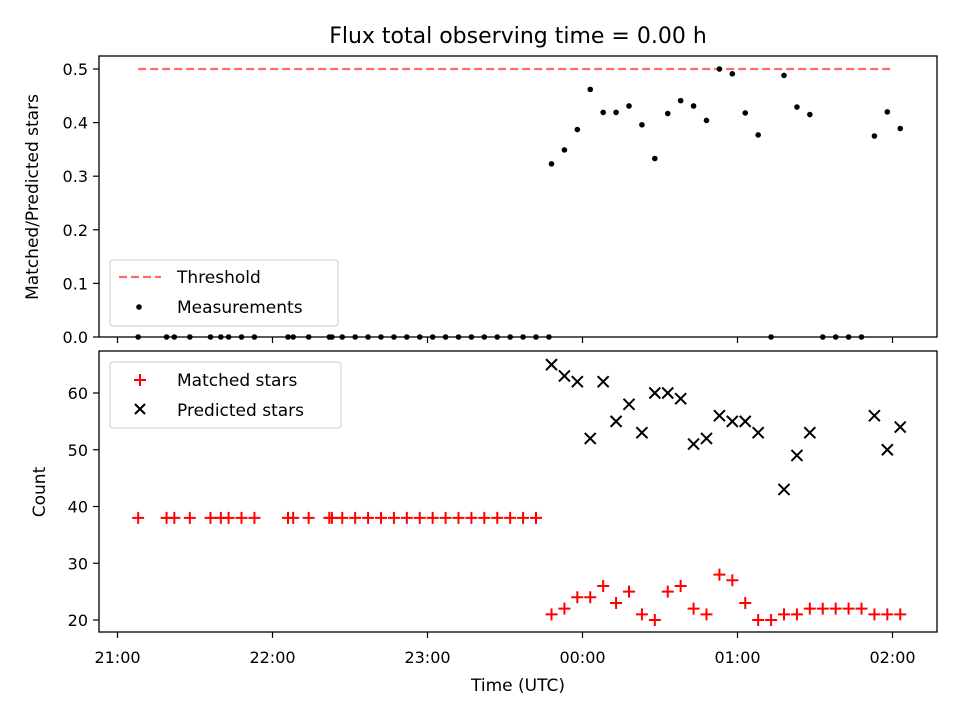 Image resolution: width=960 pixels, height=720 pixels. I want to click on bottom-y-tick-label: 20, so click(78, 620).